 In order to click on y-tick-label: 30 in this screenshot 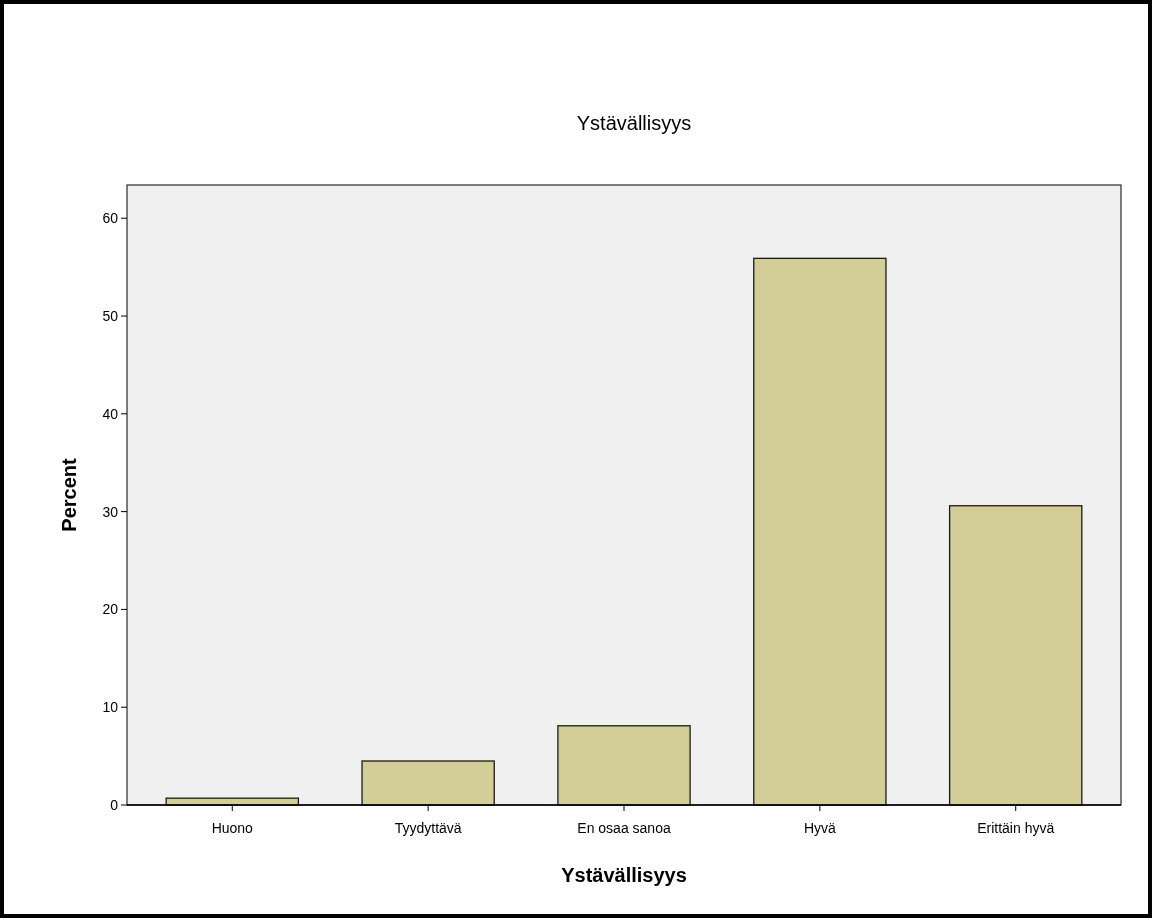, I will do `click(110, 511)`.